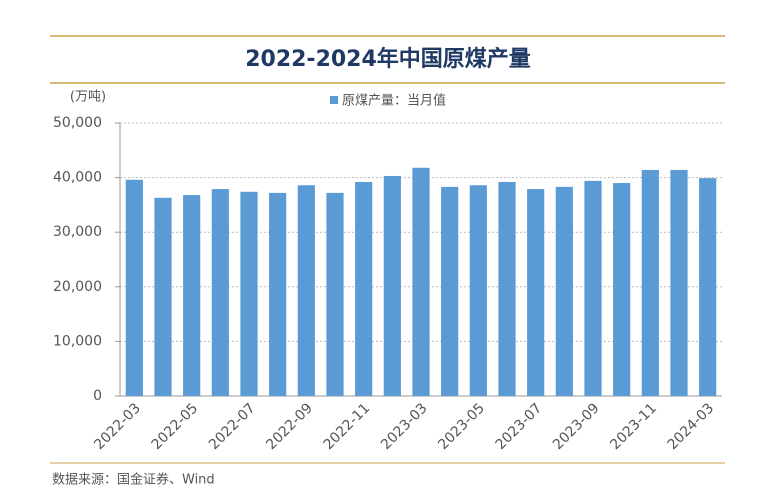 This screenshot has height=504, width=780. What do you see at coordinates (77, 287) in the screenshot?
I see `y-tick-label: 20,000` at bounding box center [77, 287].